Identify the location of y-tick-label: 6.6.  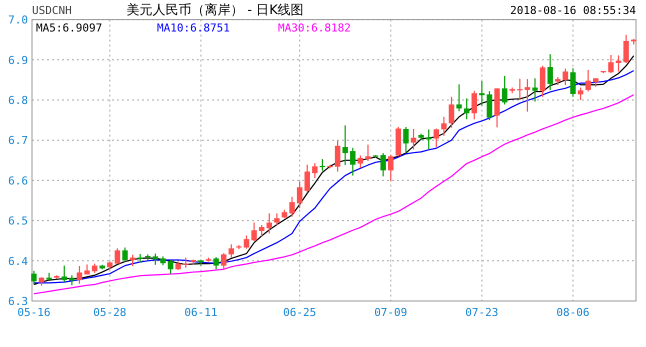
(18, 181).